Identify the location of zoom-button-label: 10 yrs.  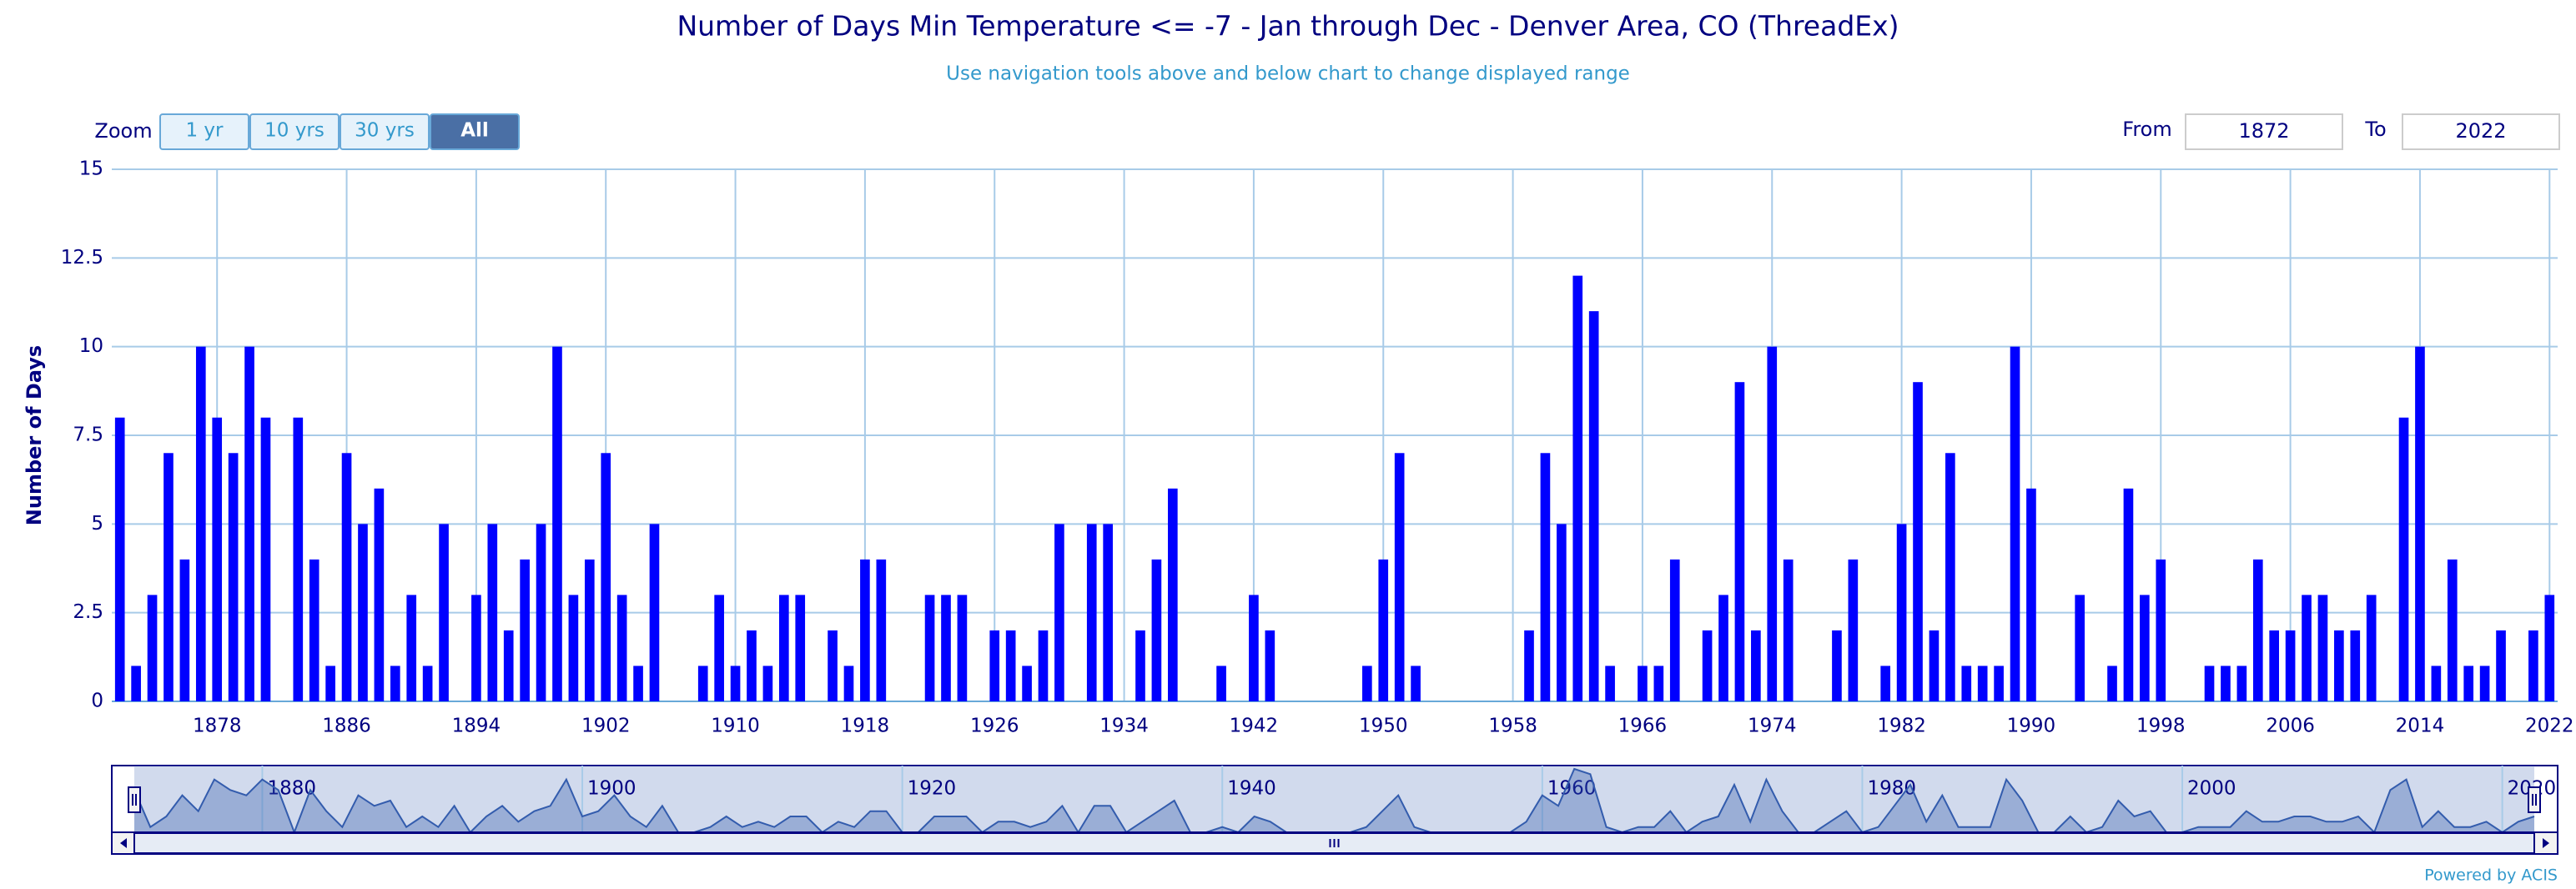
(294, 131).